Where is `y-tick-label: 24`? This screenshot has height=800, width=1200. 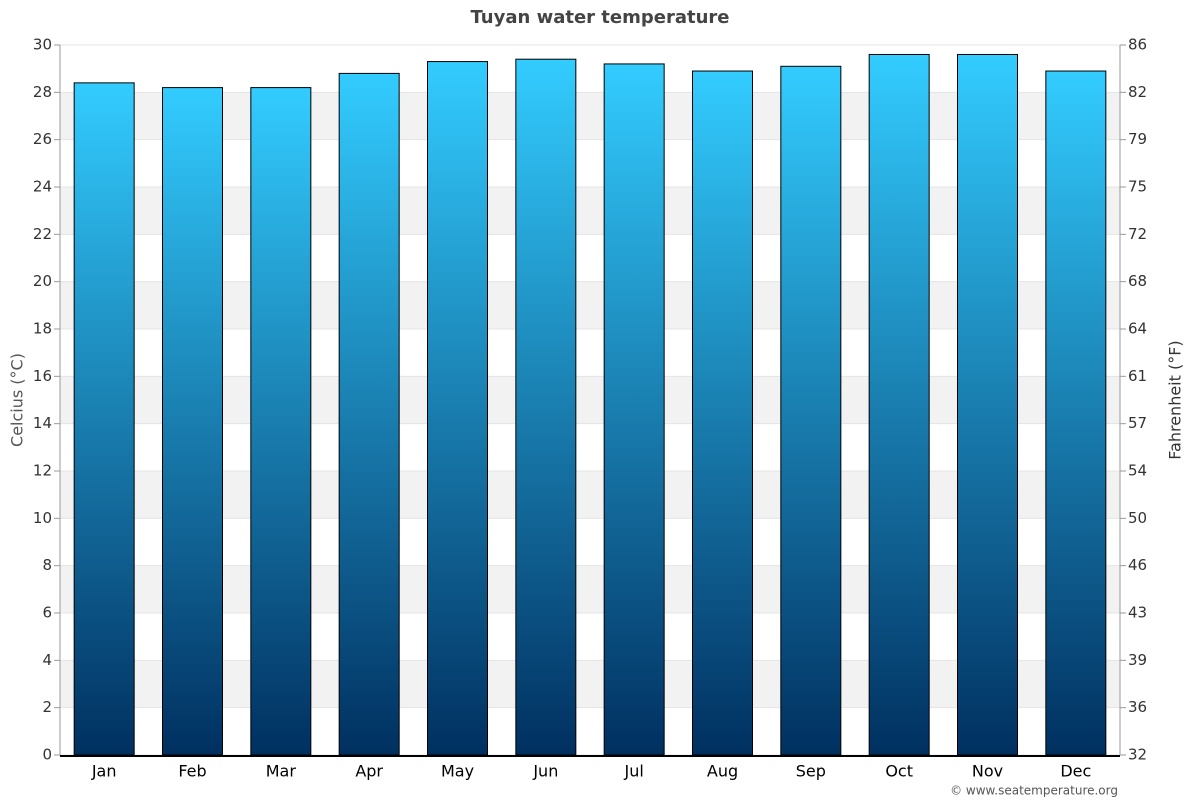
y-tick-label: 24 is located at coordinates (42, 187).